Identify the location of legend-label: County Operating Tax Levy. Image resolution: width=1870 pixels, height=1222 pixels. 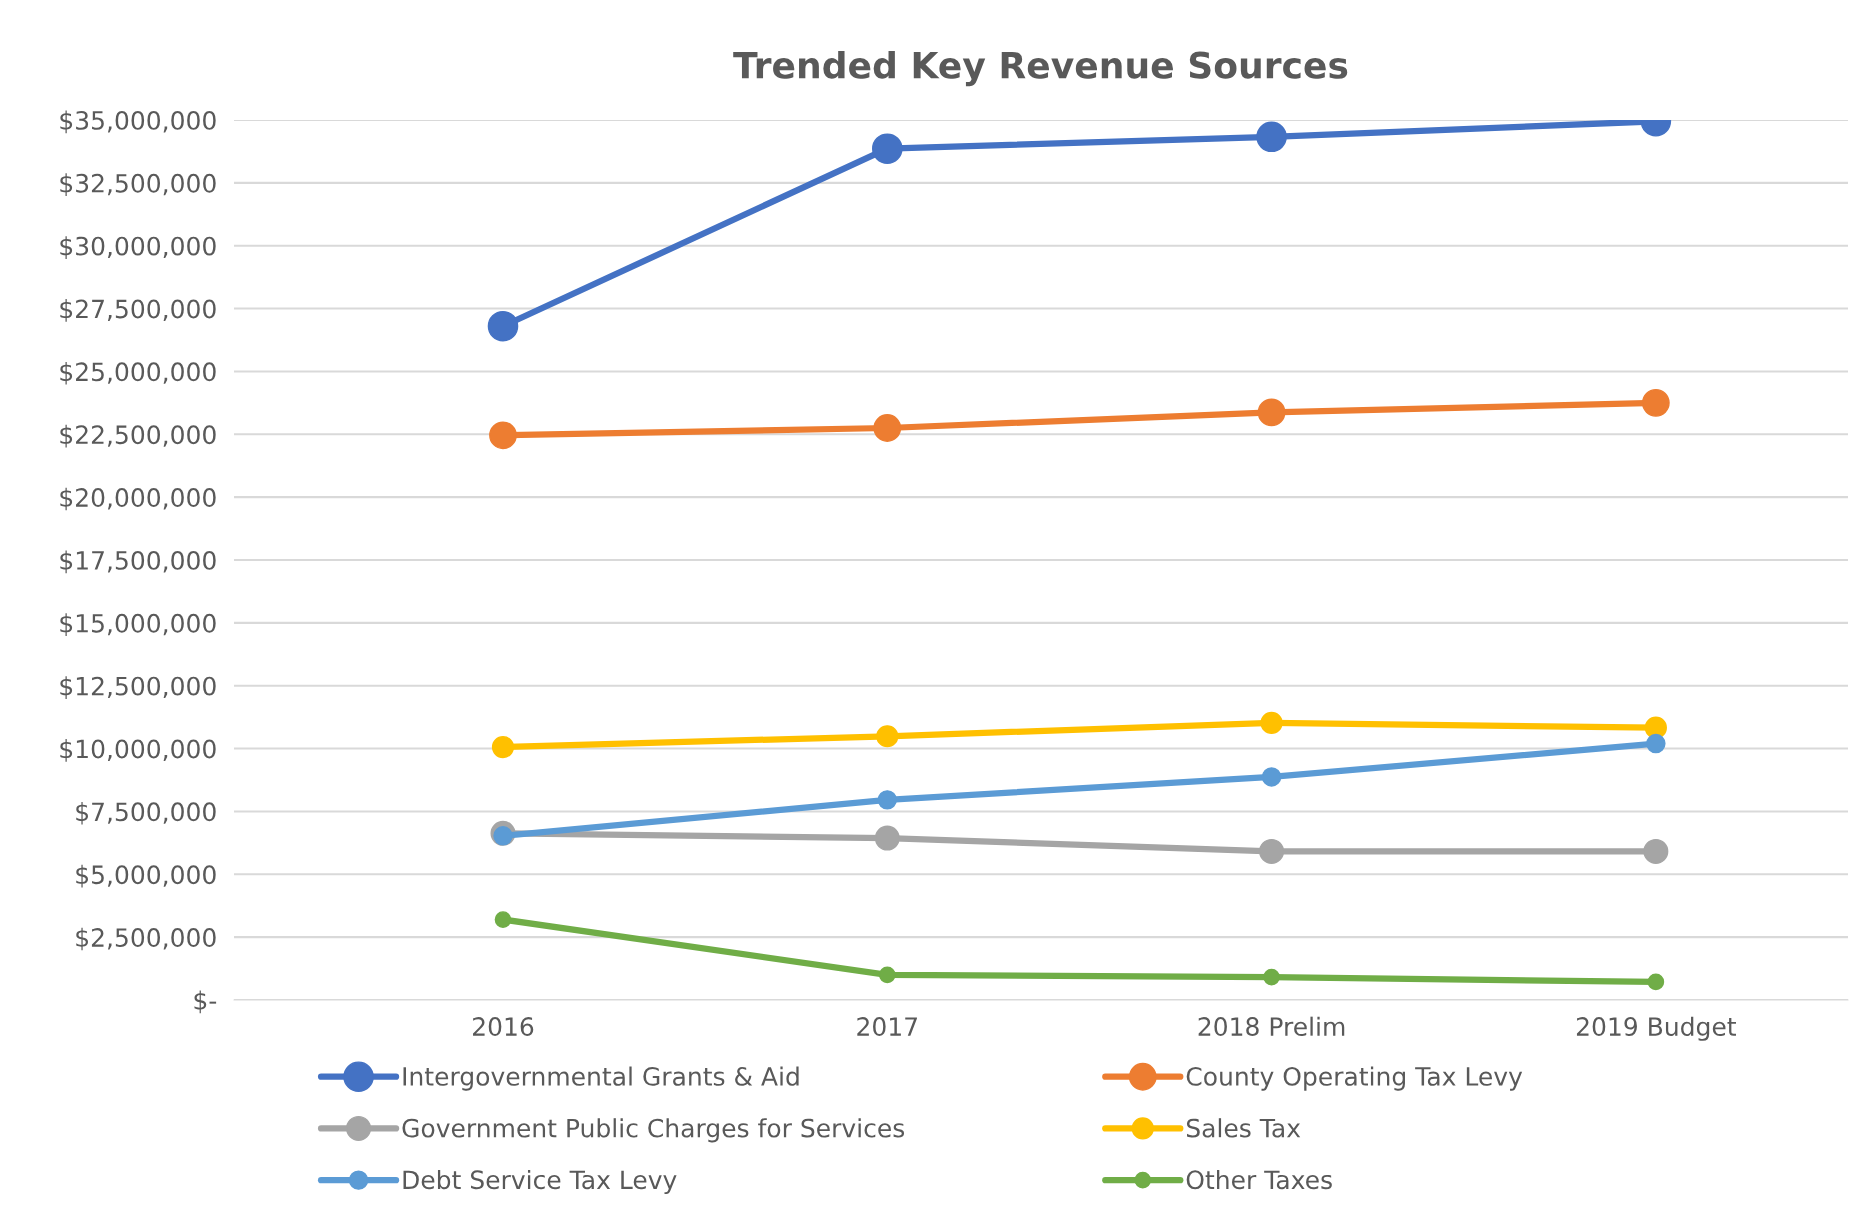
(1354, 1078).